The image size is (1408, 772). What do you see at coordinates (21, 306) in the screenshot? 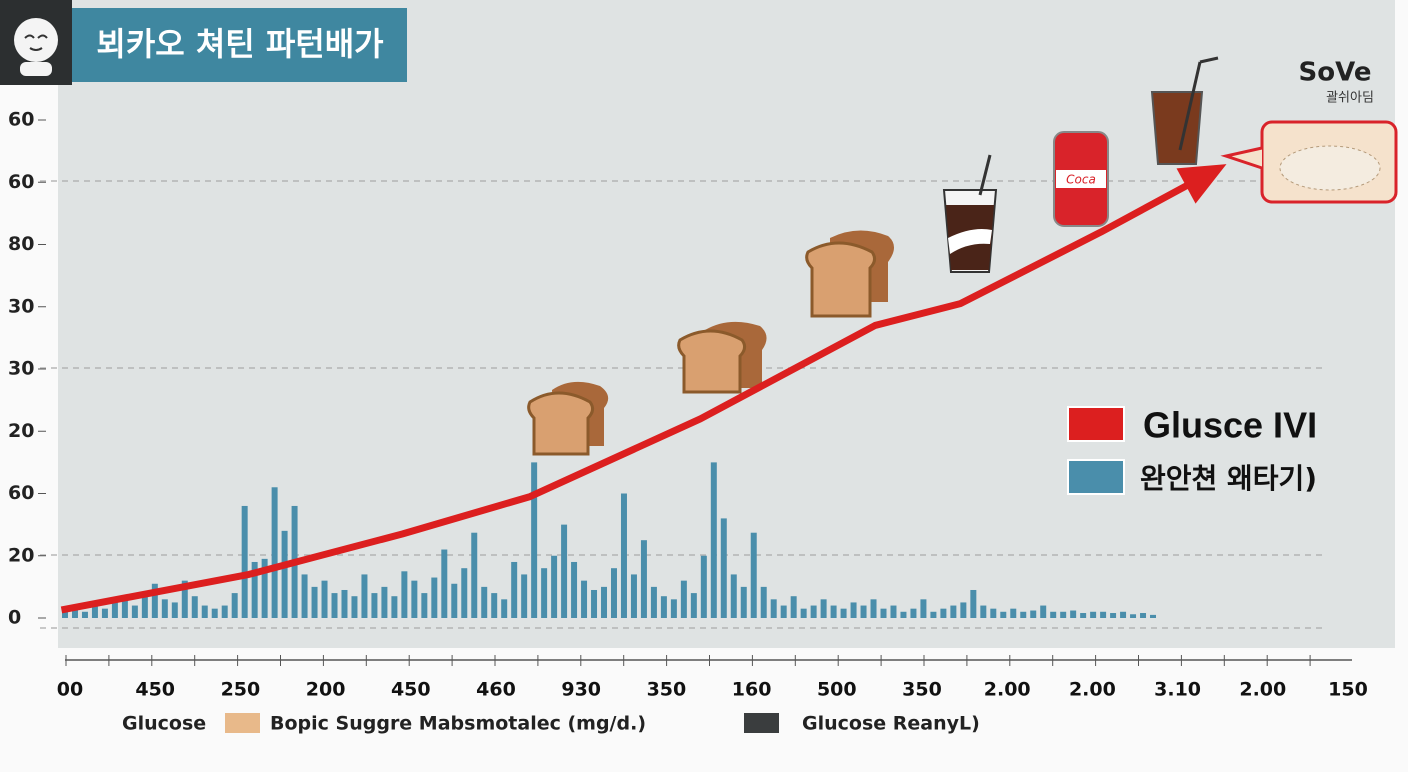
I see `y-tick-label: 30` at bounding box center [21, 306].